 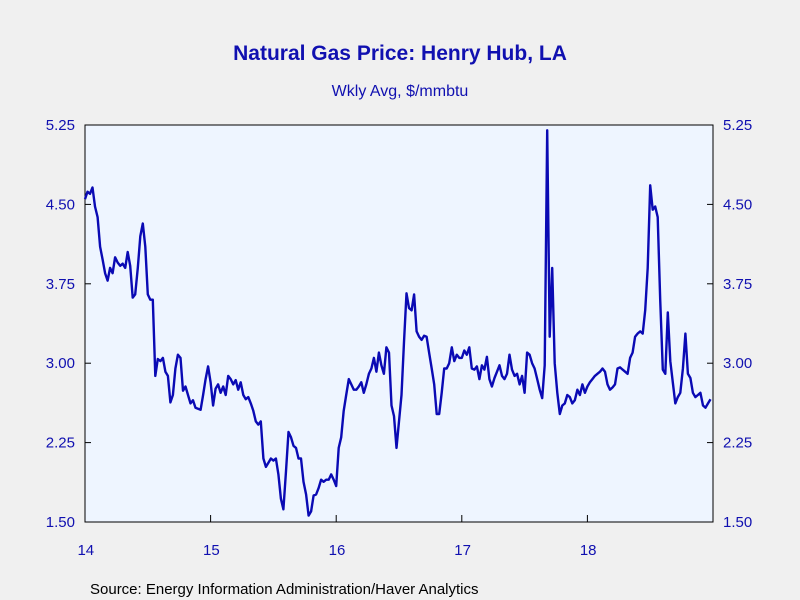 What do you see at coordinates (737, 443) in the screenshot?
I see `y-tick-label-right: 2.25` at bounding box center [737, 443].